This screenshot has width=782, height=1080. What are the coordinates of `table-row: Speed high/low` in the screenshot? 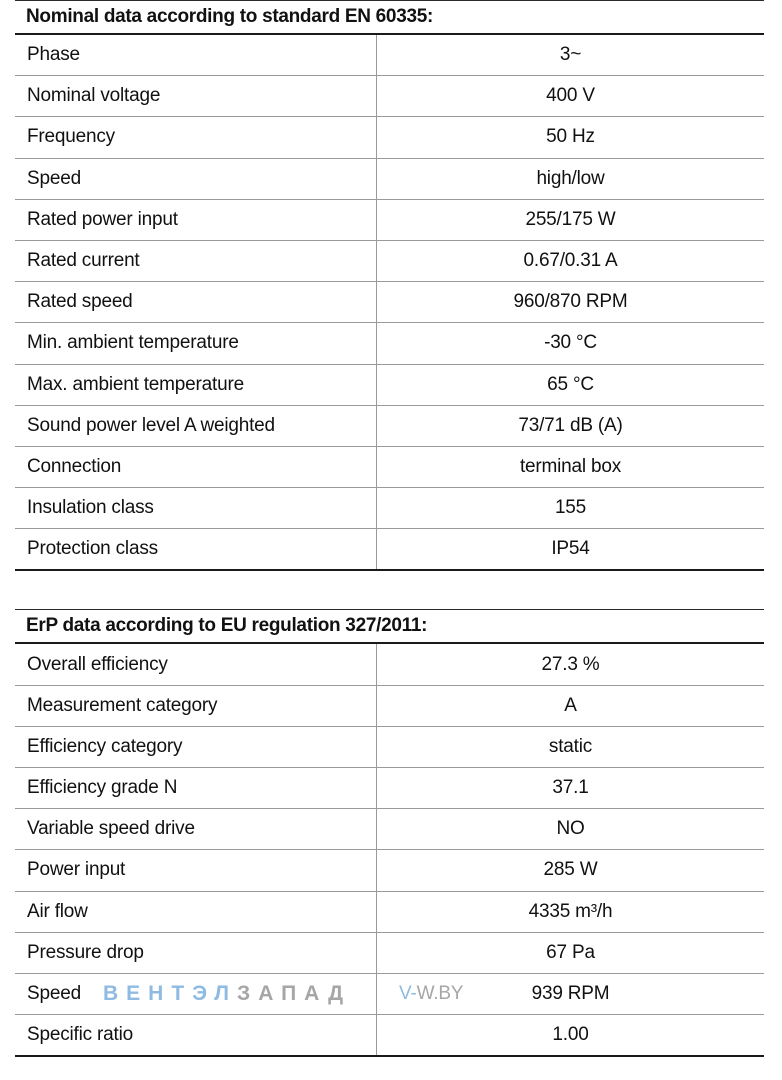 It's located at (389, 179).